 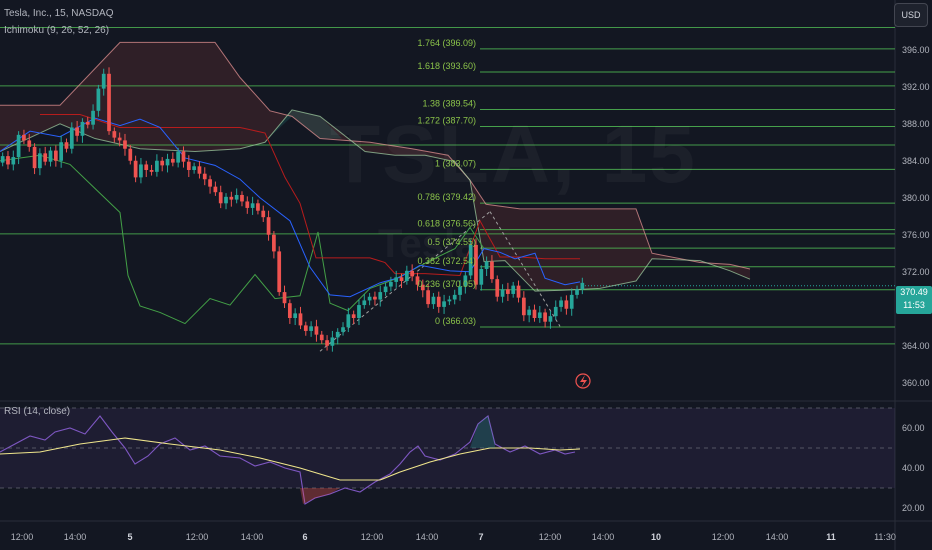 I want to click on rsi-ma-line, so click(x=290, y=459).